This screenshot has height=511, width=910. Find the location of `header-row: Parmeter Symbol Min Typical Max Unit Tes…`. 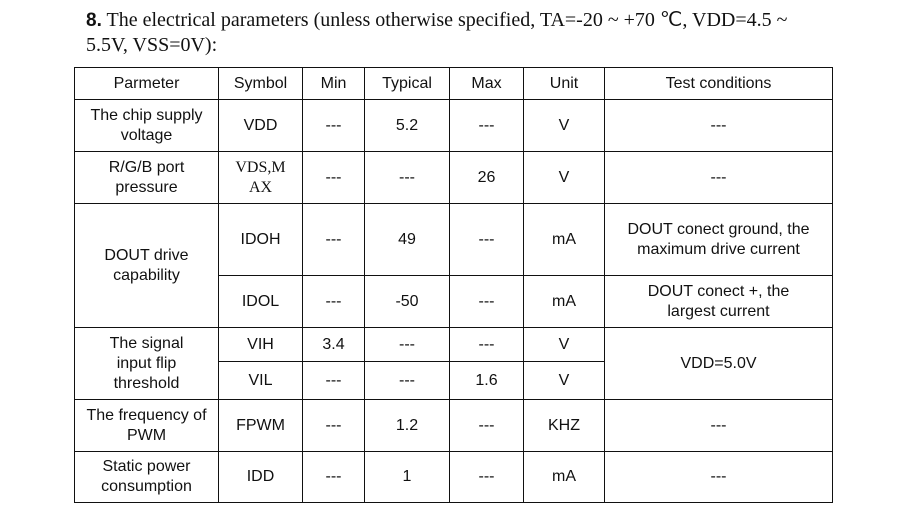

header-row: Parmeter Symbol Min Typical Max Unit Tes… is located at coordinates (453, 83).